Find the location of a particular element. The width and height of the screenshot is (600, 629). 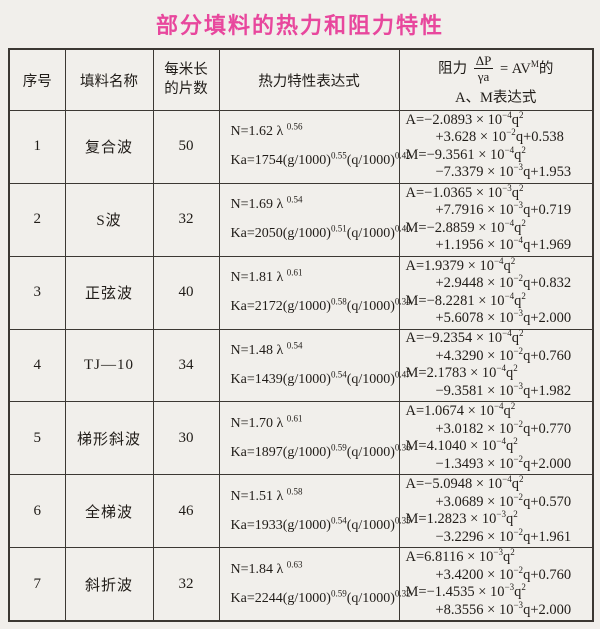

filler-name-cell: S波 is located at coordinates (109, 219).